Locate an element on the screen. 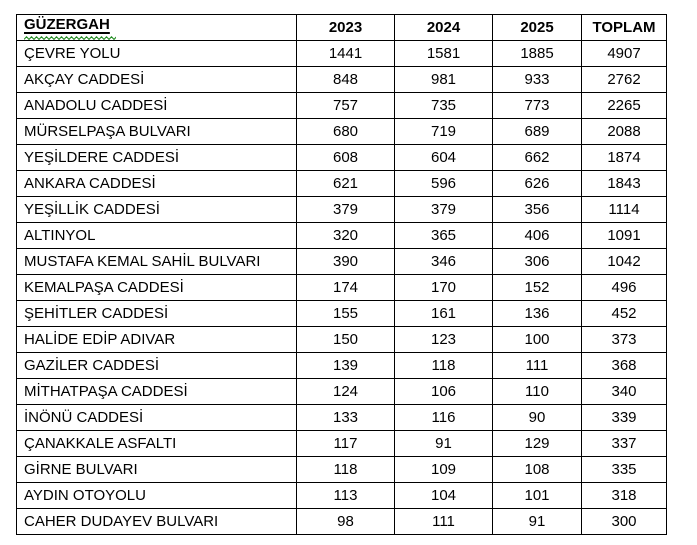 The height and width of the screenshot is (545, 697). total-cell: 1874 is located at coordinates (624, 157).